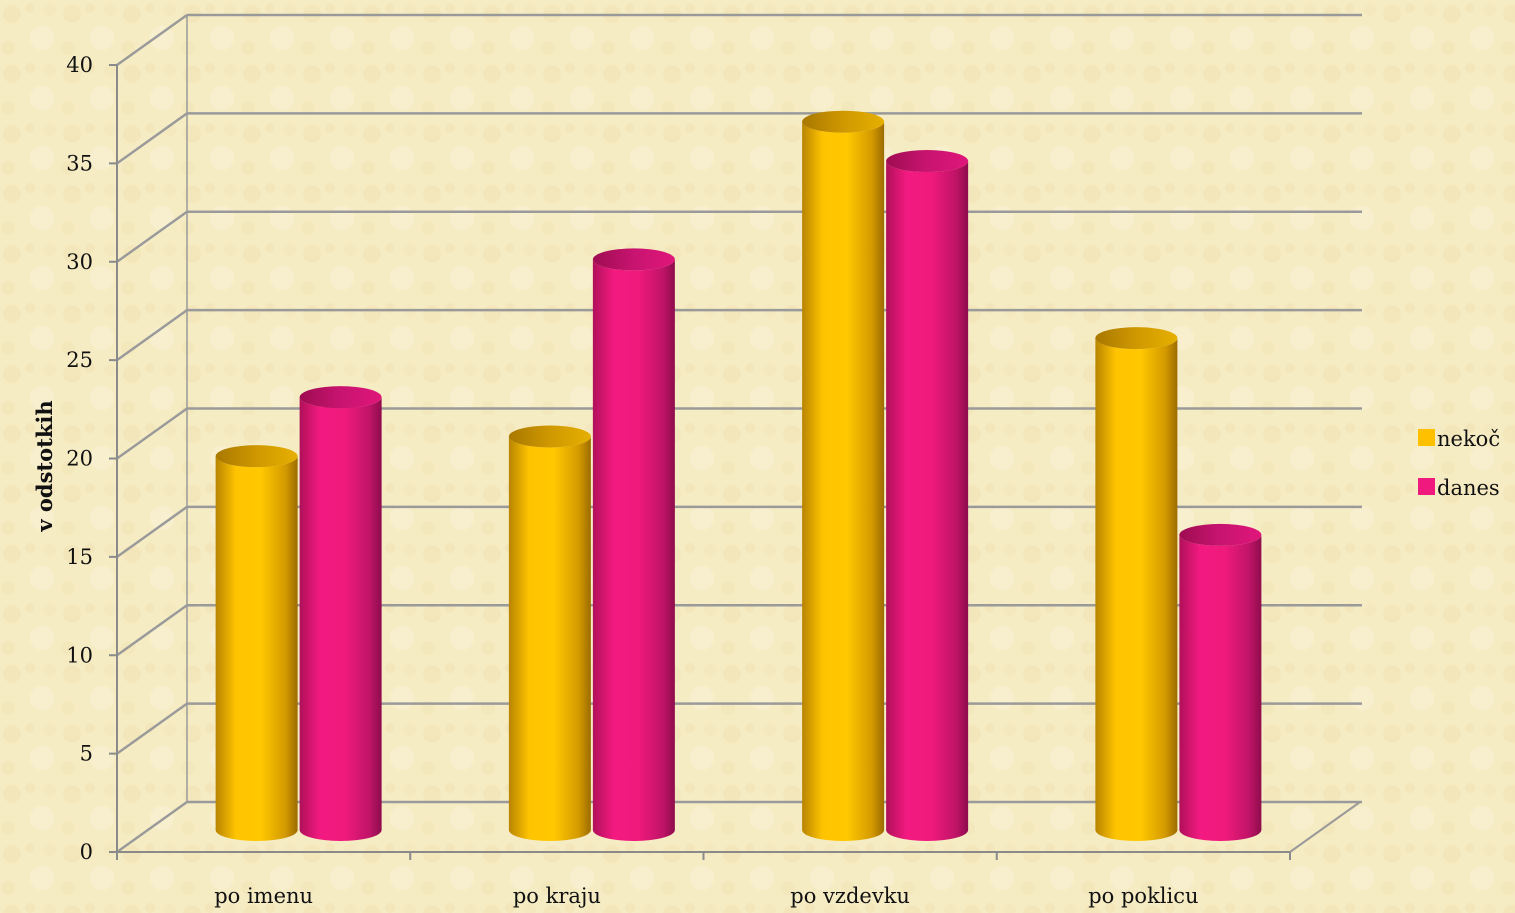  What do you see at coordinates (850, 896) in the screenshot?
I see `x-tick-label-po-vzdevku: po vzdevku` at bounding box center [850, 896].